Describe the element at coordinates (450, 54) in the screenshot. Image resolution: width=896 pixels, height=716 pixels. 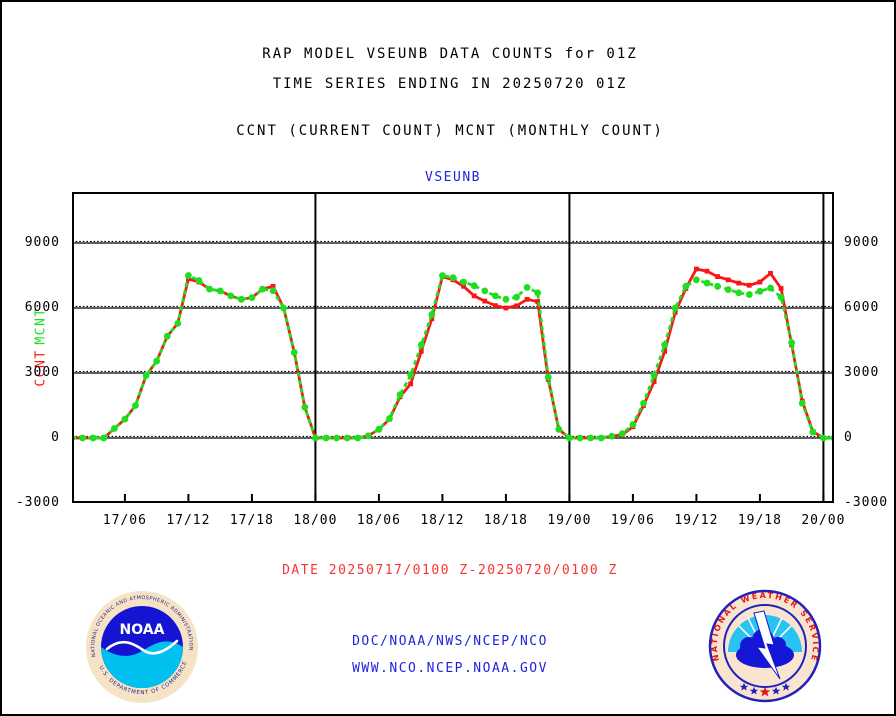
I see `page-title: RAP MODEL VSEUNB DATA COUNTS for 01Z` at that location.